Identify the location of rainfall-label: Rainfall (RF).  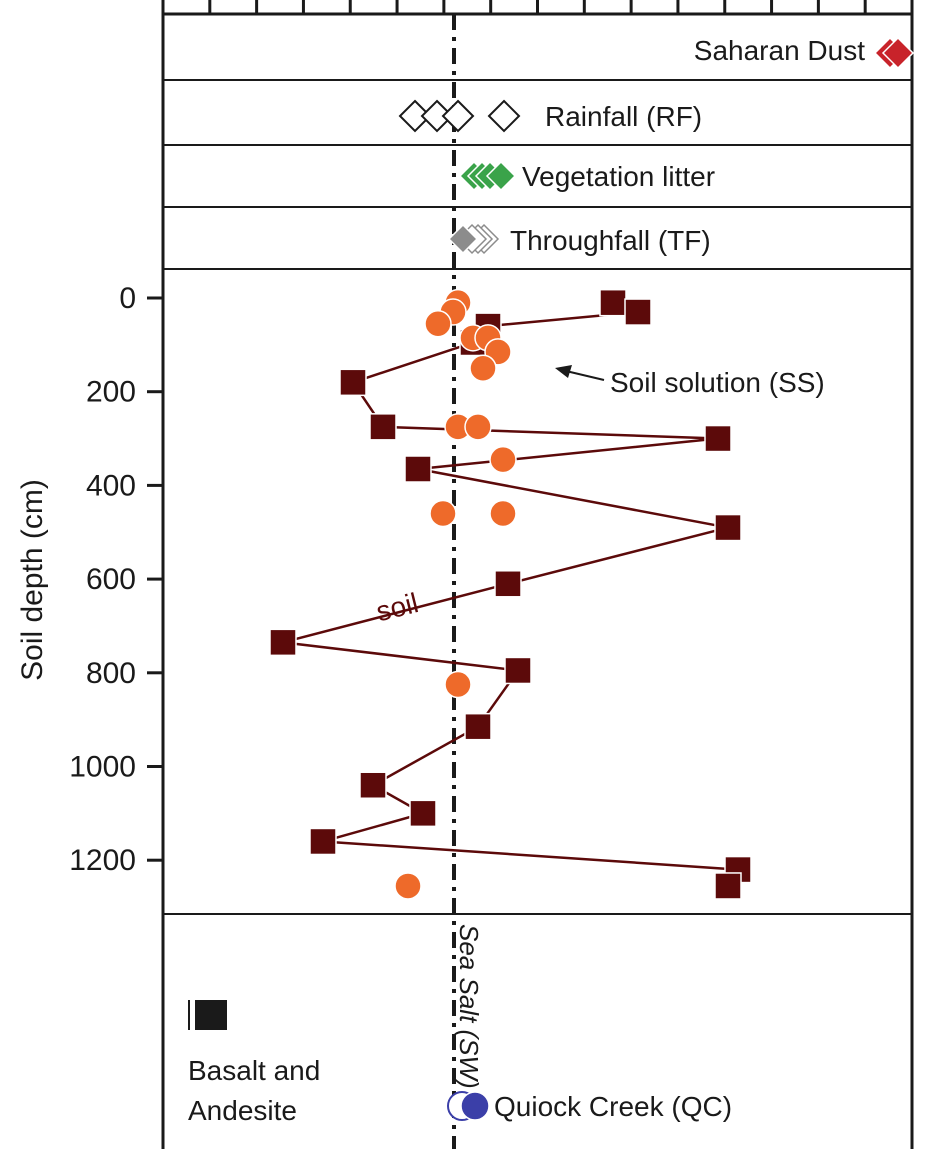
(623, 116).